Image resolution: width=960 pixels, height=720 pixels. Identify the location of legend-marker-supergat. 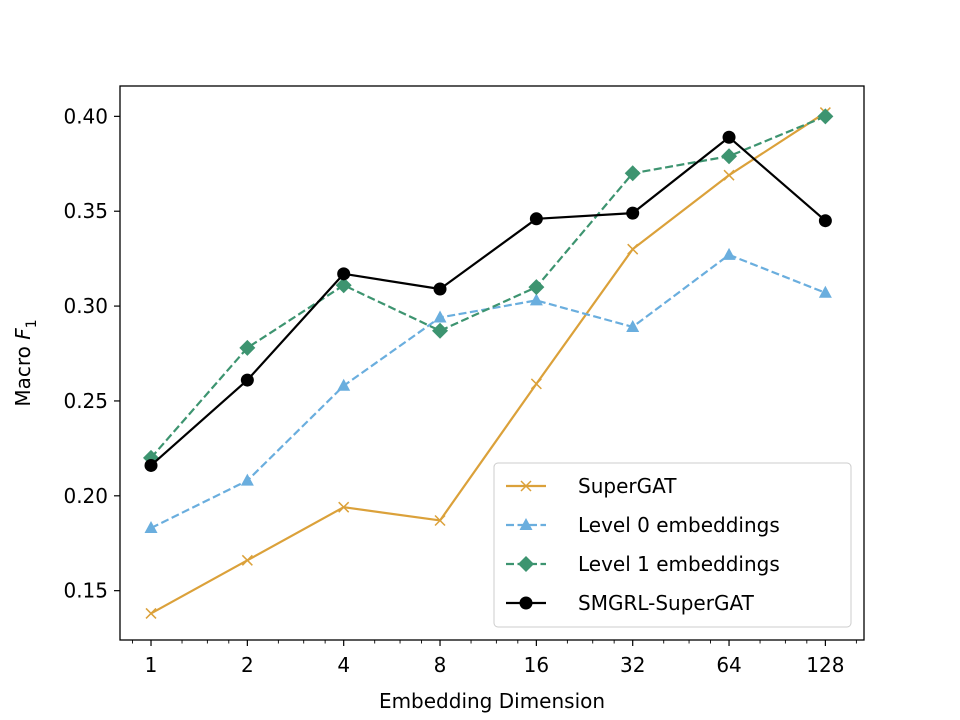
(526, 486).